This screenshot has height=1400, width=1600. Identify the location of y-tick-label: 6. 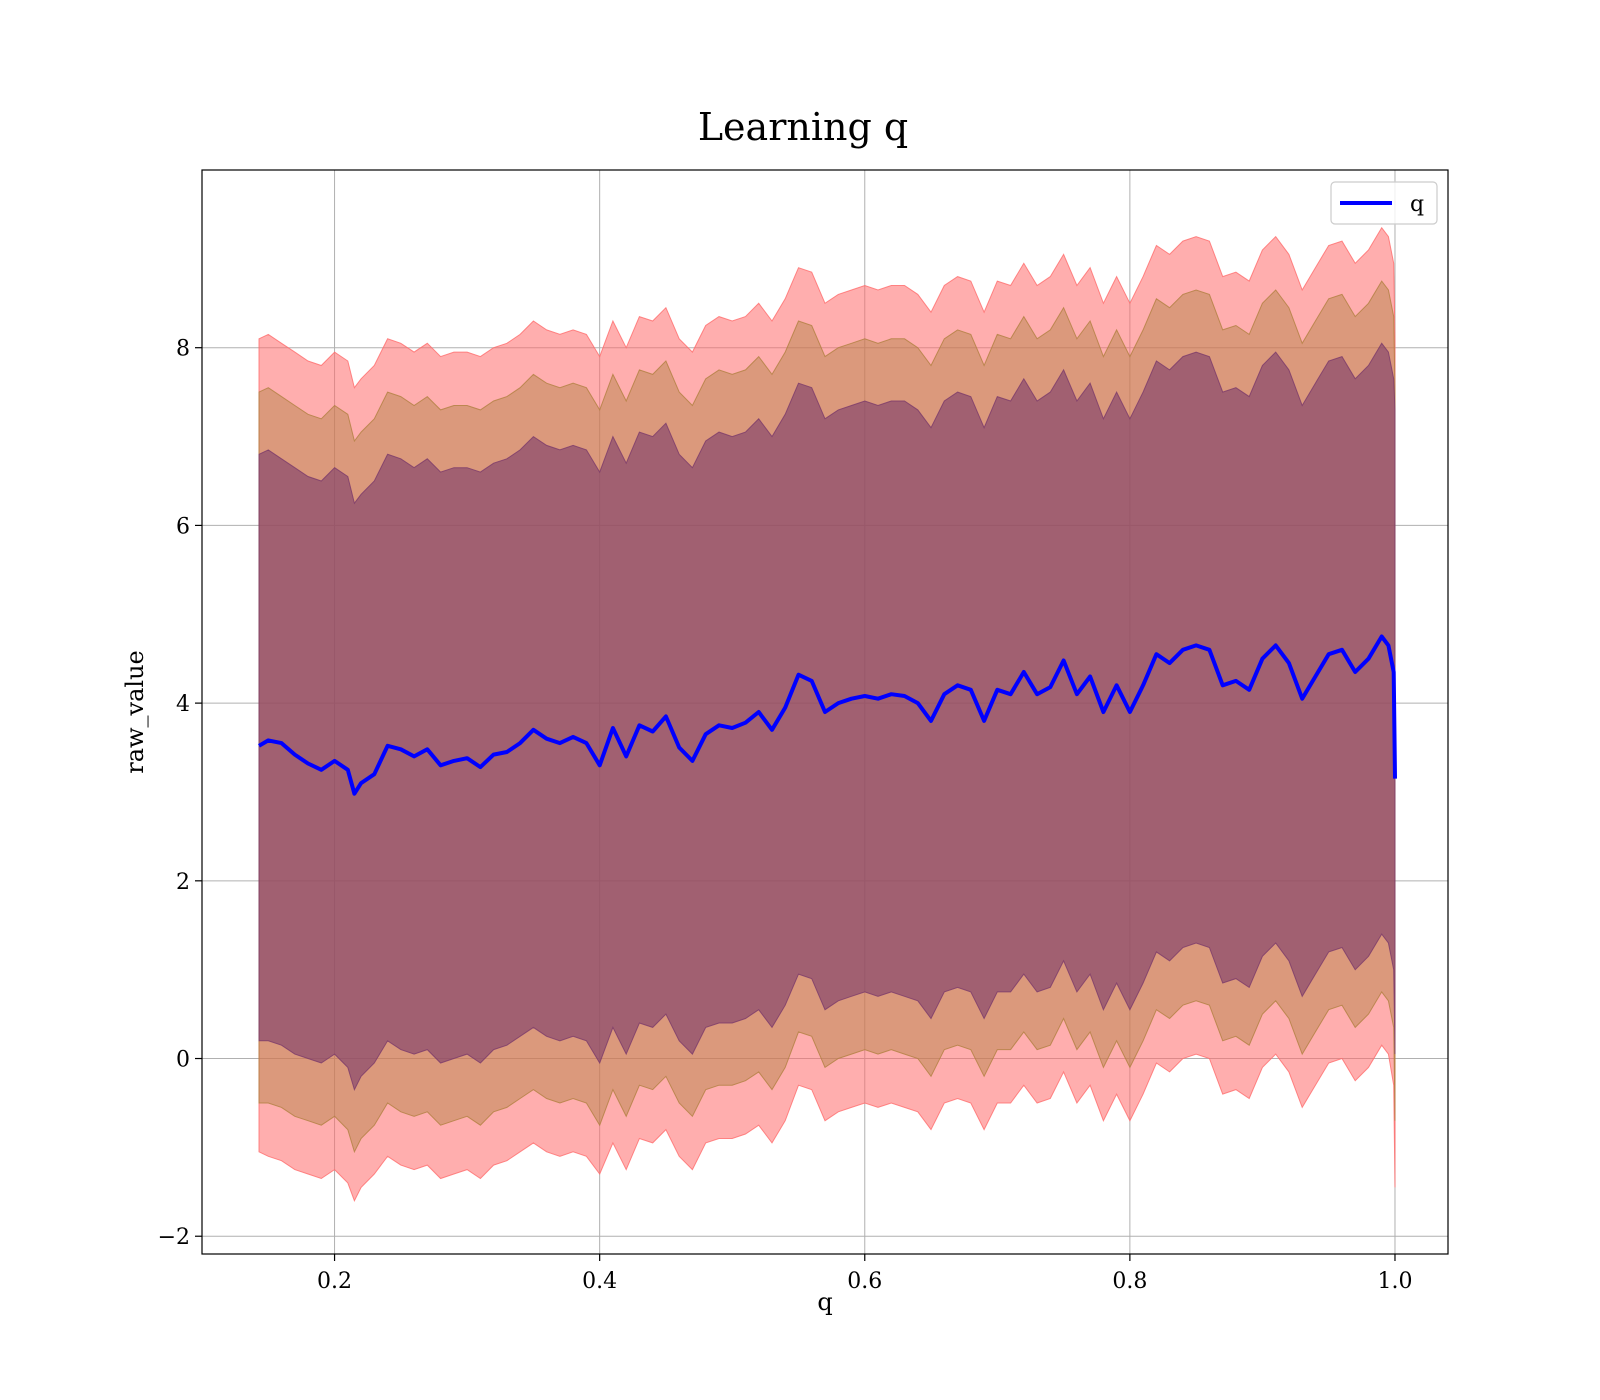
(183, 526).